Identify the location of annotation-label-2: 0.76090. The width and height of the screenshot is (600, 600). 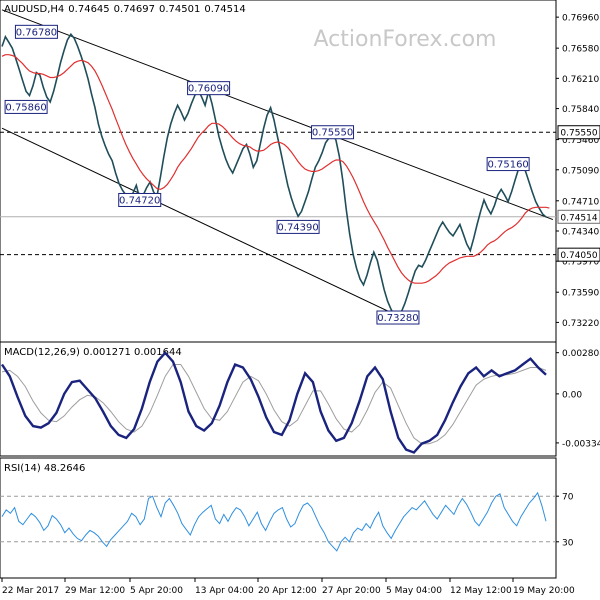
(208, 89).